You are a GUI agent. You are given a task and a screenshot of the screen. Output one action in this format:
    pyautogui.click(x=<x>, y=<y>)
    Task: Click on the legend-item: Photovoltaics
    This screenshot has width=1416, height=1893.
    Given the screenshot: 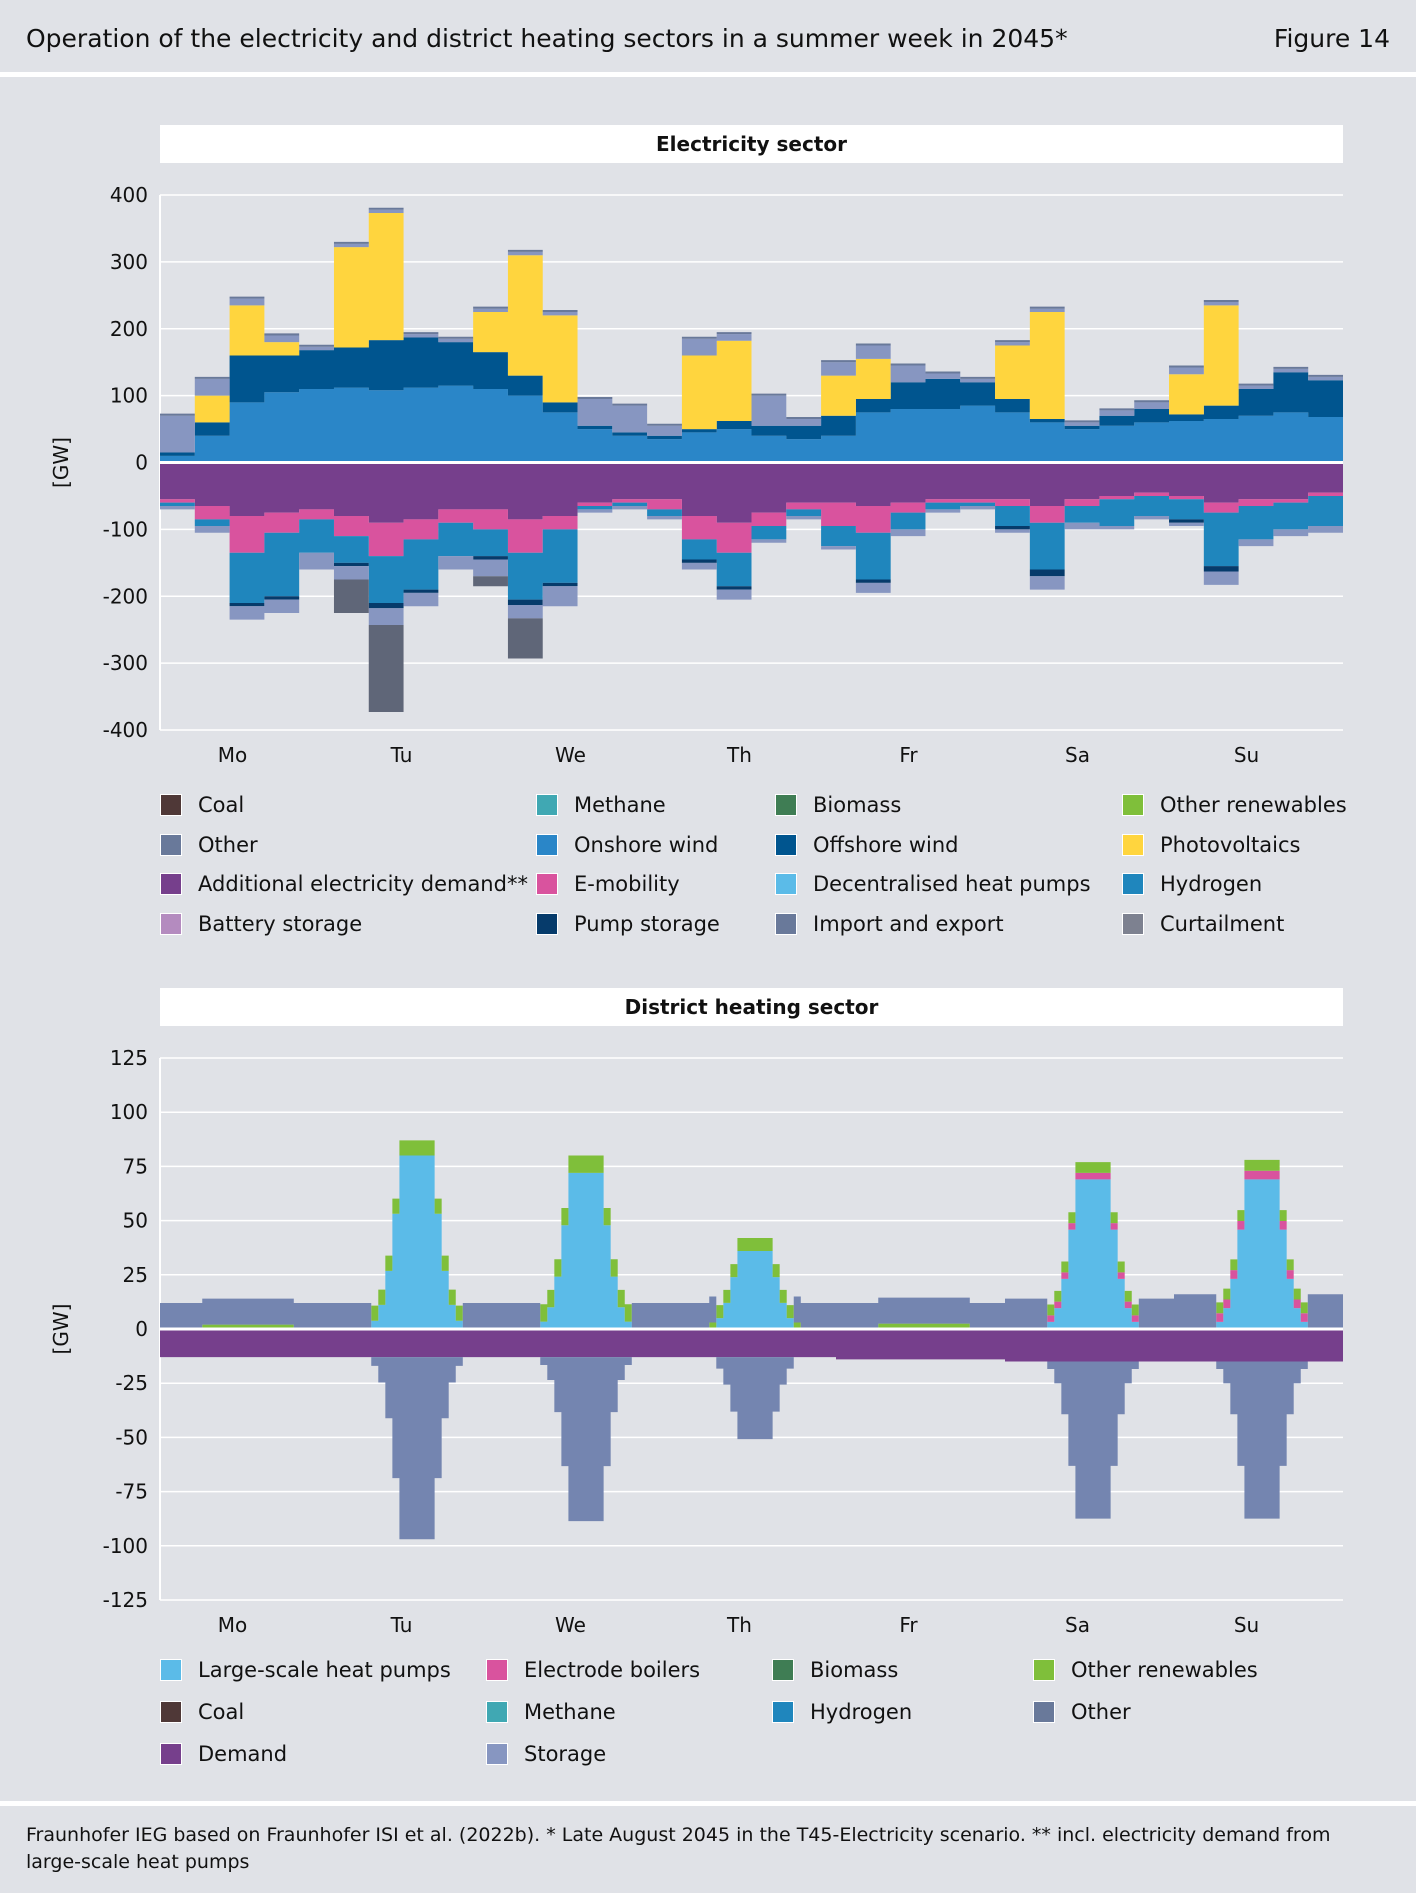 What is the action you would take?
    pyautogui.click(x=1211, y=845)
    